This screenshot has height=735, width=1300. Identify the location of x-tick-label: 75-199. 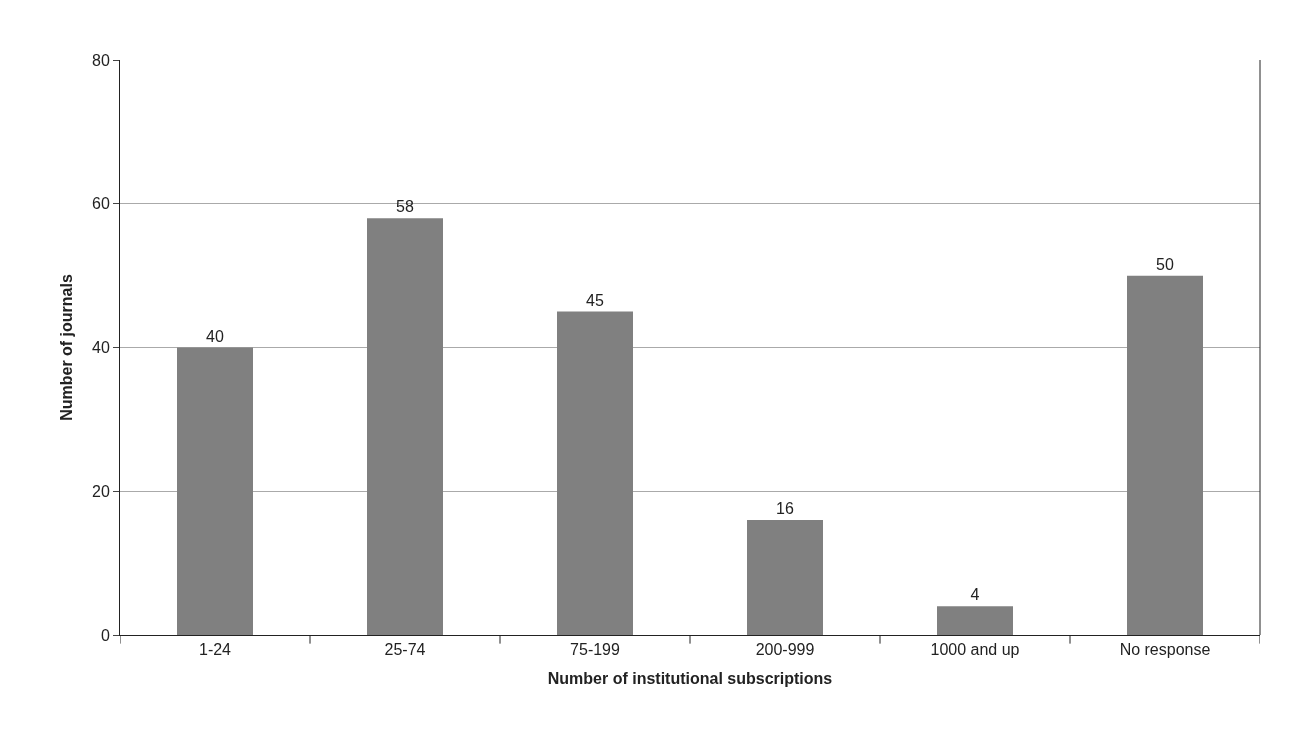
(595, 650).